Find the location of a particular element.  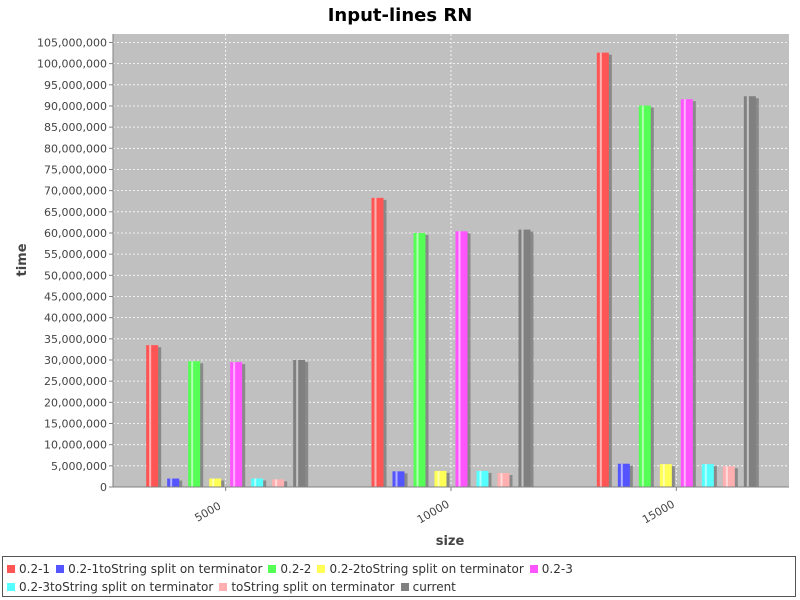

y-tick-label: 10,000,000 is located at coordinates (75, 445).